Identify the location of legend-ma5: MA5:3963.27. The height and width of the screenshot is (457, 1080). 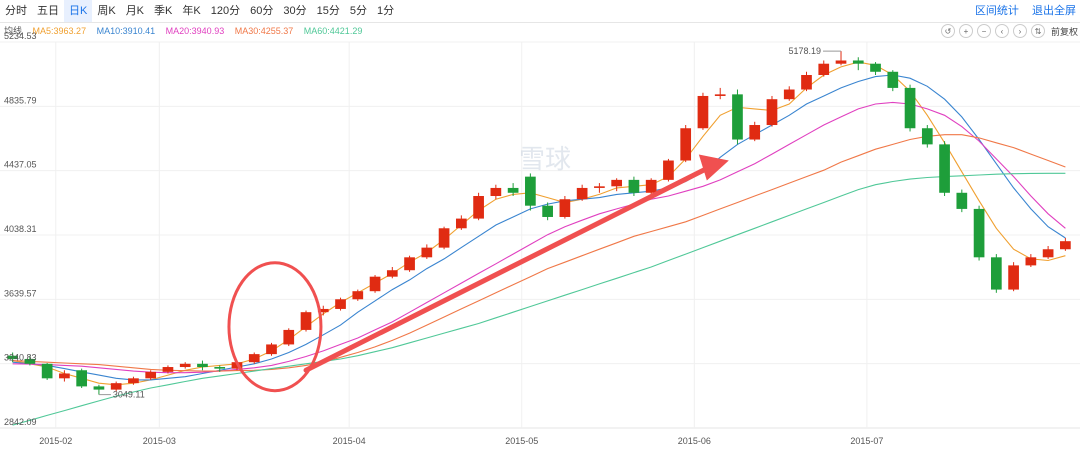
(59, 31).